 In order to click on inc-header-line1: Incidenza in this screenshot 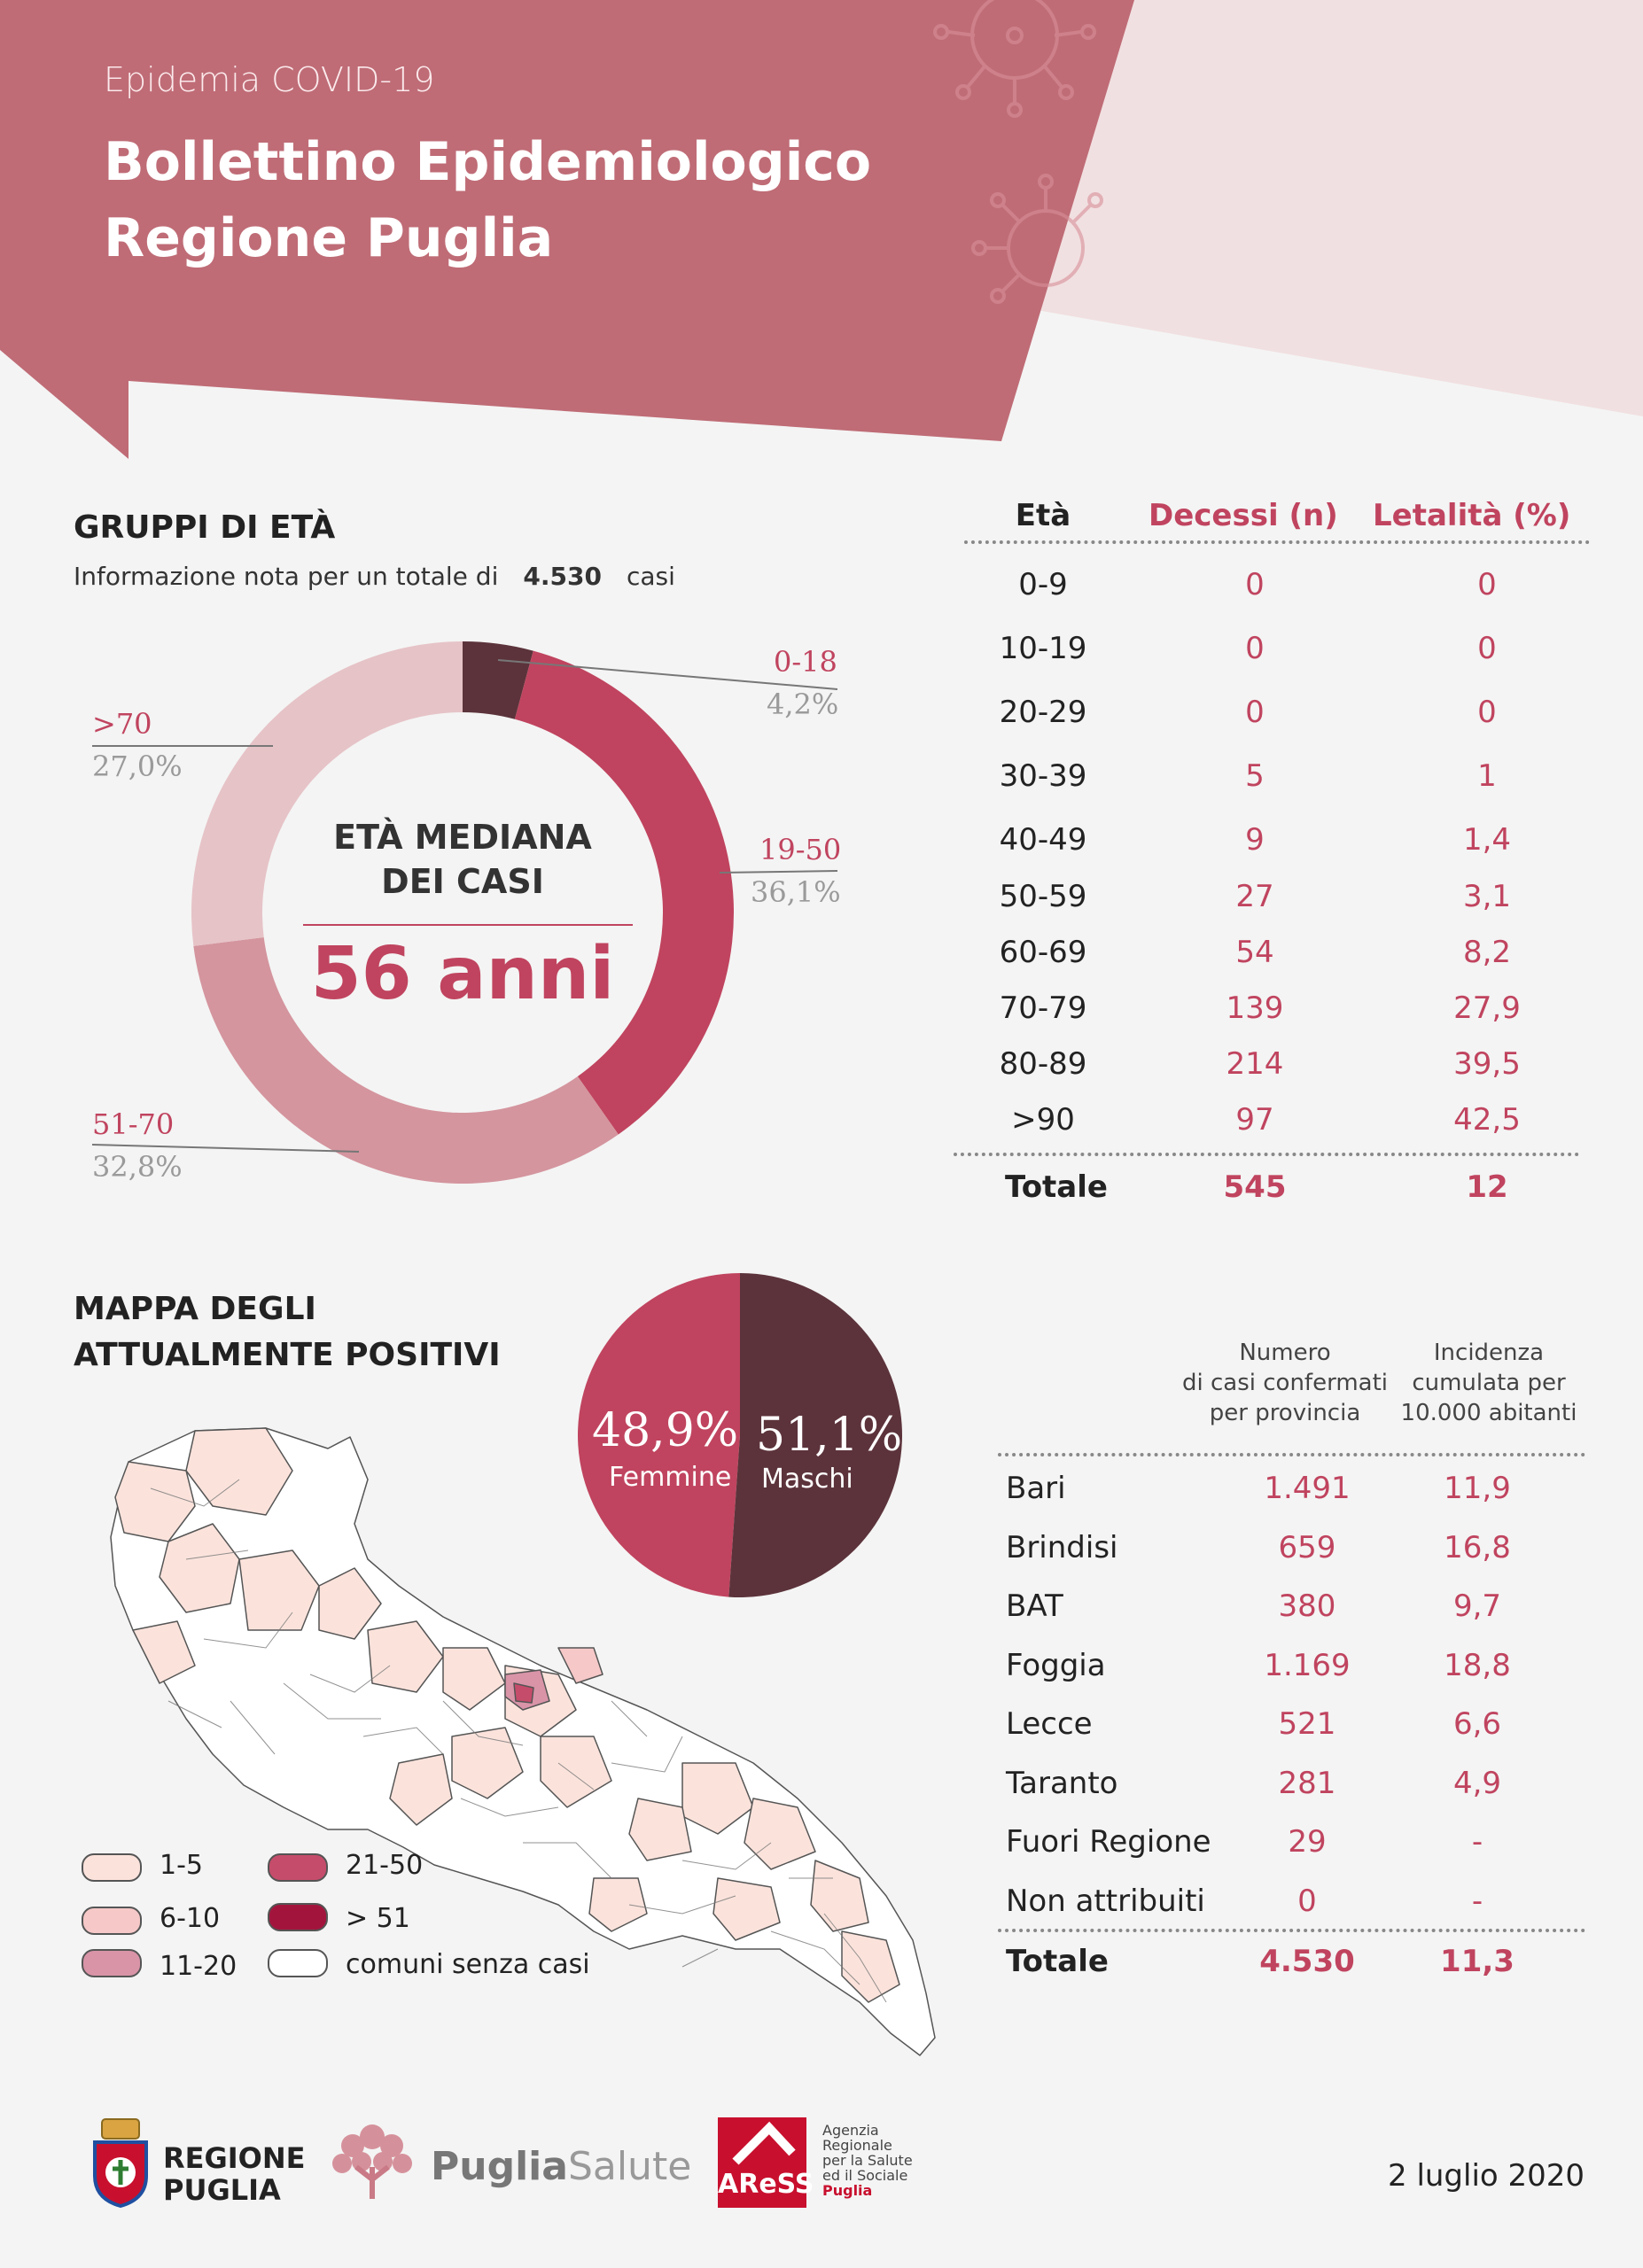, I will do `click(1489, 1353)`.